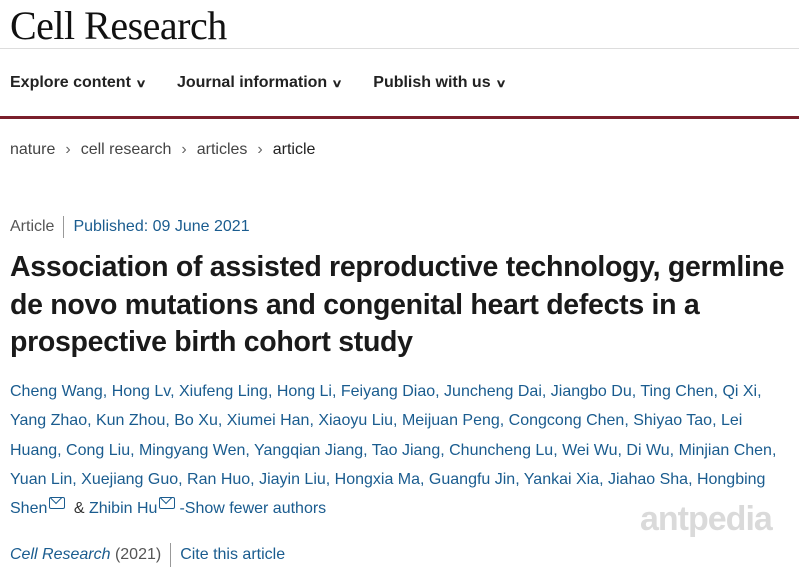 The image size is (799, 568). What do you see at coordinates (252, 82) in the screenshot?
I see `nav-label: Journal information` at bounding box center [252, 82].